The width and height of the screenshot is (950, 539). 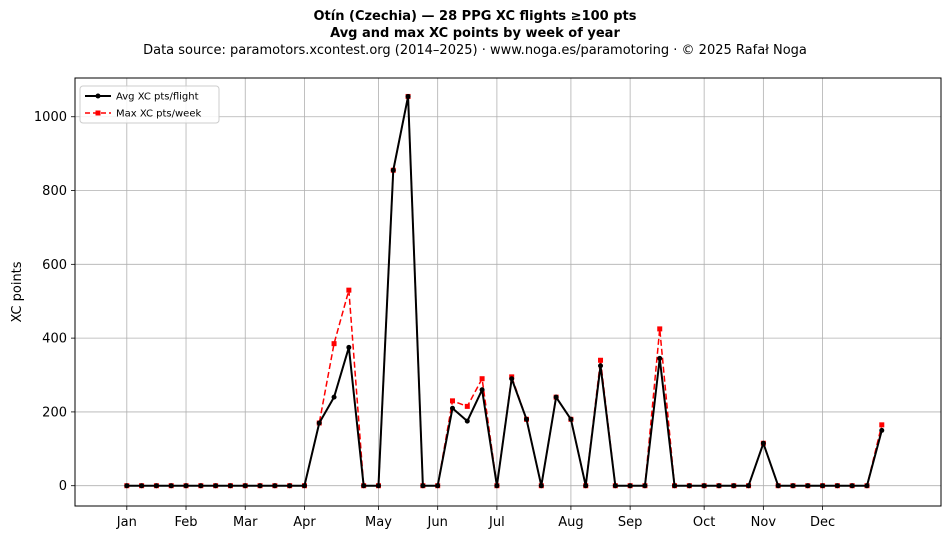 What do you see at coordinates (63, 486) in the screenshot?
I see `y-tick-label: 0` at bounding box center [63, 486].